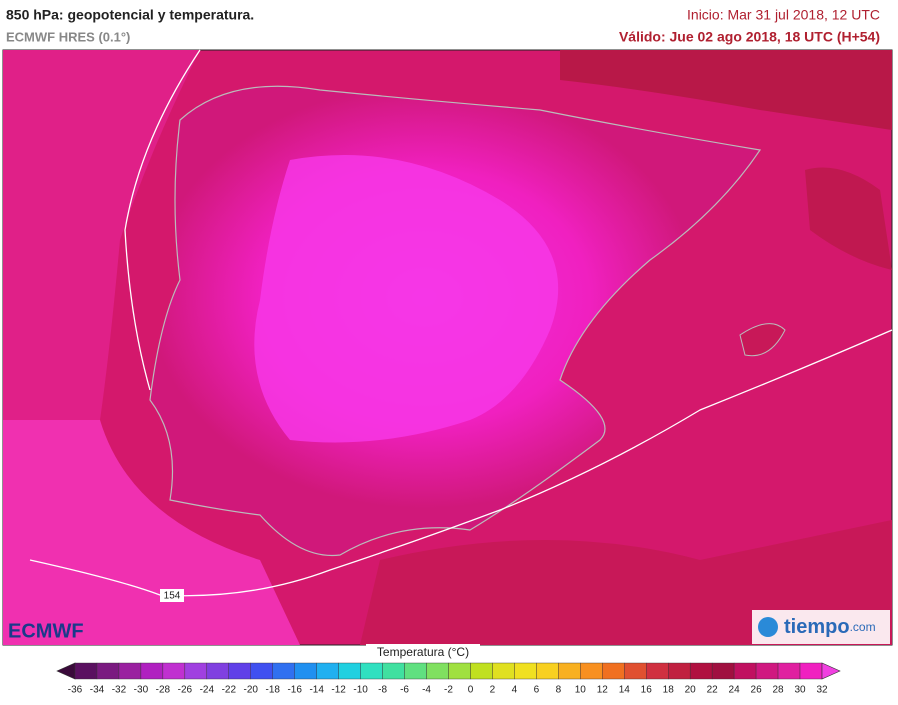 The width and height of the screenshot is (898, 705). I want to click on colorbar-tick-label: -18, so click(273, 690).